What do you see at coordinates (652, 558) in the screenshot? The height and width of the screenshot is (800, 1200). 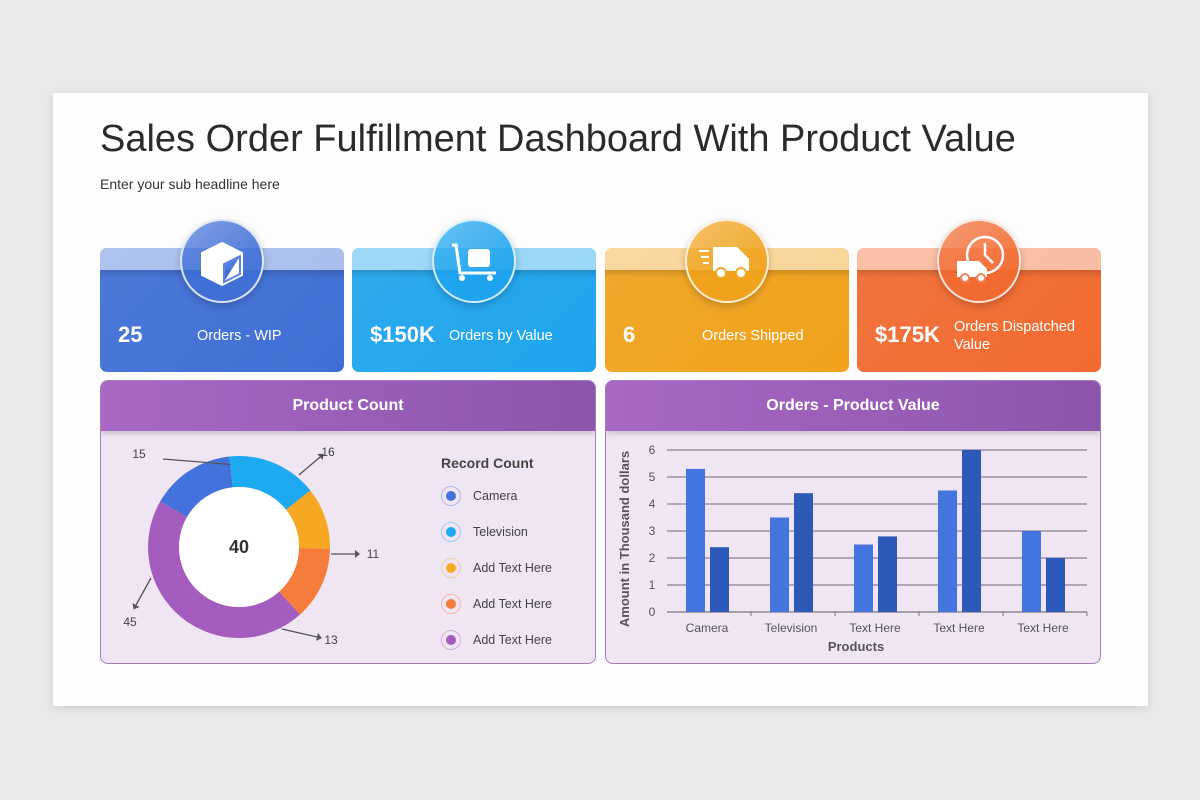 I see `y-tick-label: 2` at bounding box center [652, 558].